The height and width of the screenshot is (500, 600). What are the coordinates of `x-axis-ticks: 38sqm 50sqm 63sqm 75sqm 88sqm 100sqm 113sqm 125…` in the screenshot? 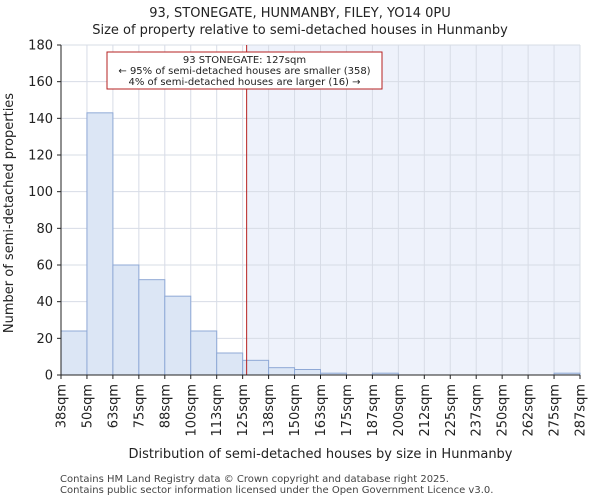 It's located at (322, 406).